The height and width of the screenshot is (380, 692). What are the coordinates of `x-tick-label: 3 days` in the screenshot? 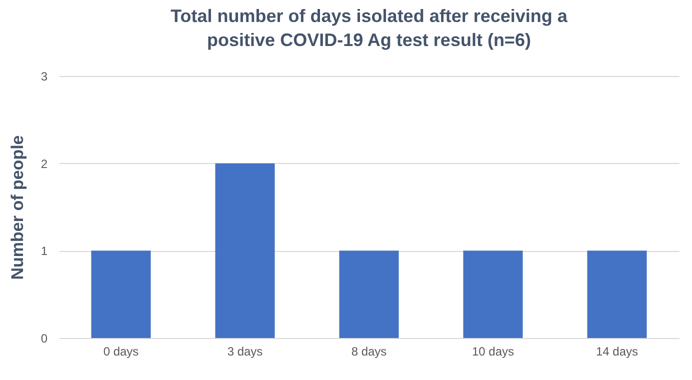 It's located at (245, 351).